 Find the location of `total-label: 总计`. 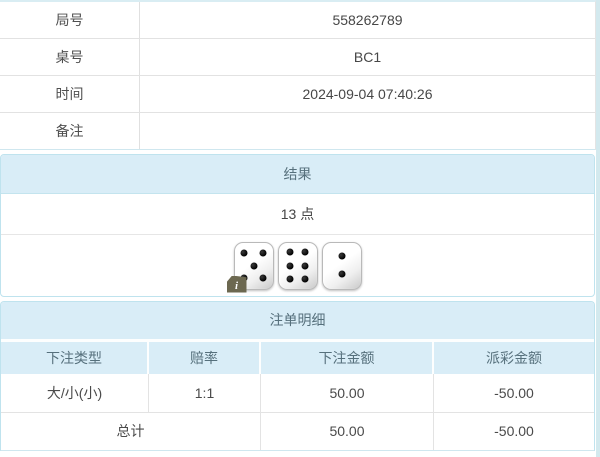

total-label: 总计 is located at coordinates (131, 431).